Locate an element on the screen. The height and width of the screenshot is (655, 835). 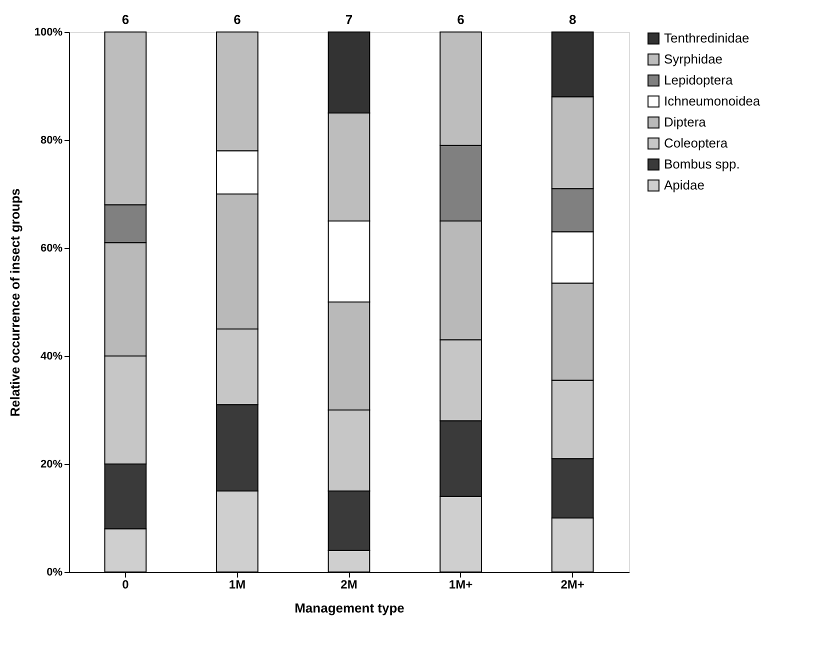
y-tick-label: 0% is located at coordinates (54, 572).